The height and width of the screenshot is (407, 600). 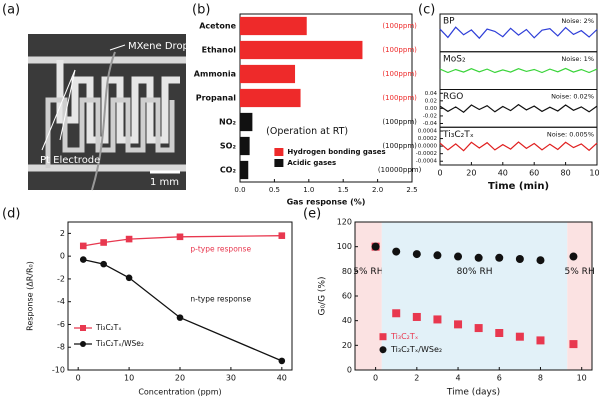 What do you see at coordinates (347, 296) in the screenshot?
I see `y-tick-label: 60` at bounding box center [347, 296].